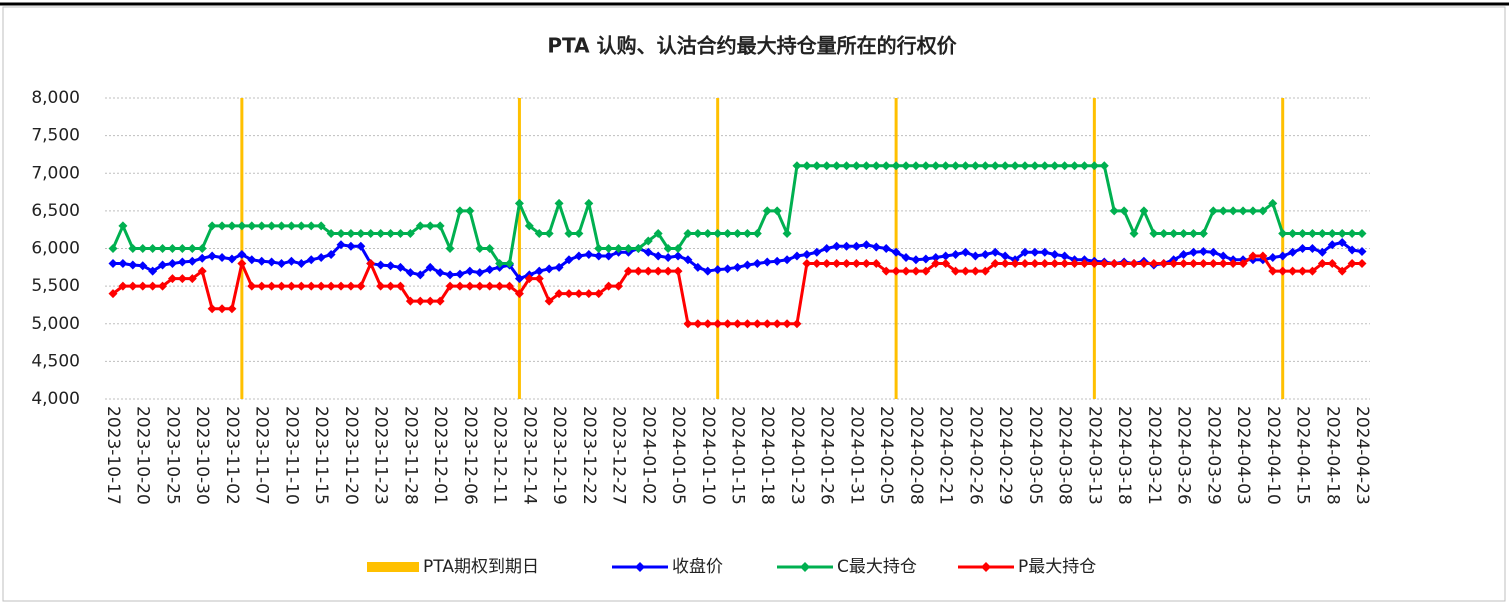  Describe the element at coordinates (975, 455) in the screenshot. I see `x-tick-label: 2024-02-26` at that location.